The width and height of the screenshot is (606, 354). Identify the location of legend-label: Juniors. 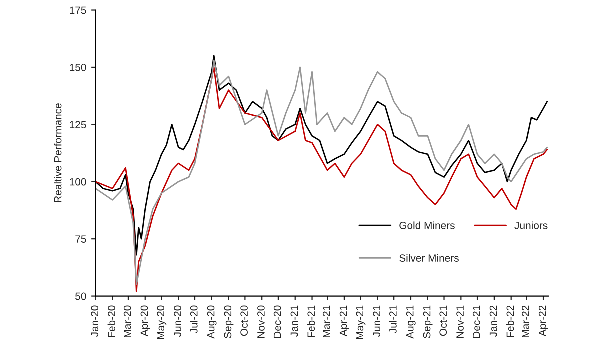
(531, 226).